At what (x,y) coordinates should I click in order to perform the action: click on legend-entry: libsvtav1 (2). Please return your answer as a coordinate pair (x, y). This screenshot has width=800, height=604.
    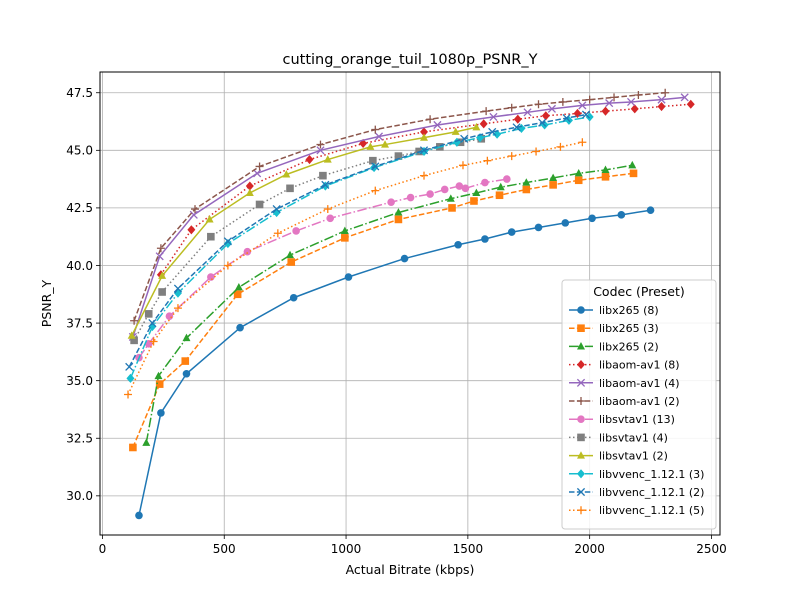
    Looking at the image, I should click on (618, 456).